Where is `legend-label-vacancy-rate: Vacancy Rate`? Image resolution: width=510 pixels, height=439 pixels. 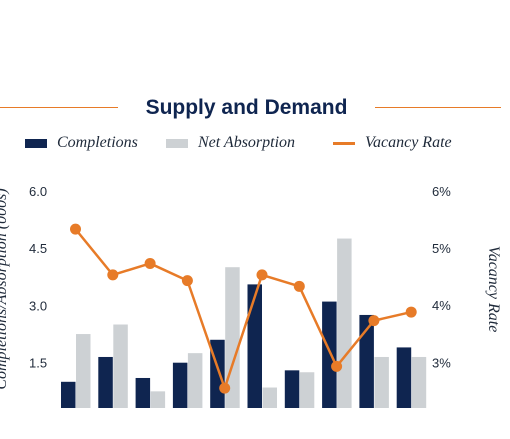 legend-label-vacancy-rate: Vacancy Rate is located at coordinates (408, 142).